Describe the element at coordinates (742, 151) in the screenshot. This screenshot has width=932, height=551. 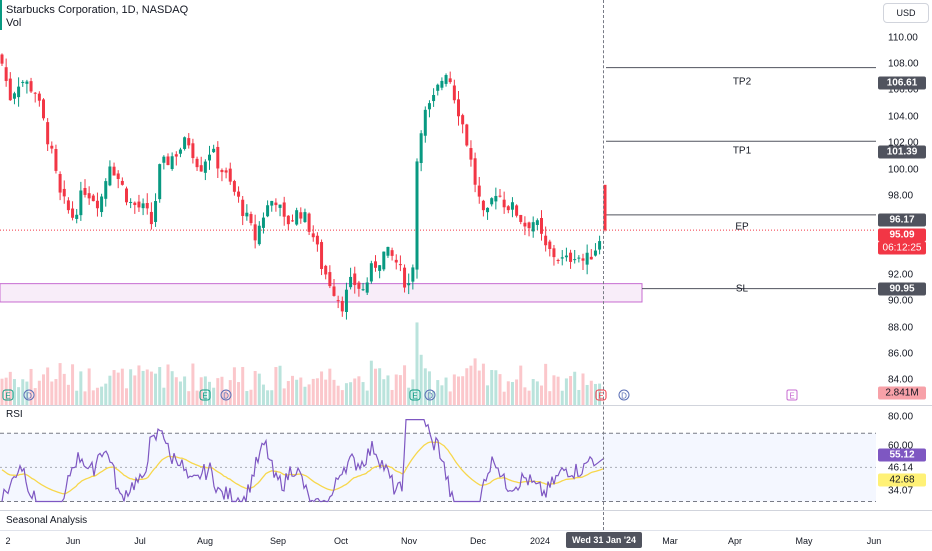
I see `tp1-label: TP1` at that location.